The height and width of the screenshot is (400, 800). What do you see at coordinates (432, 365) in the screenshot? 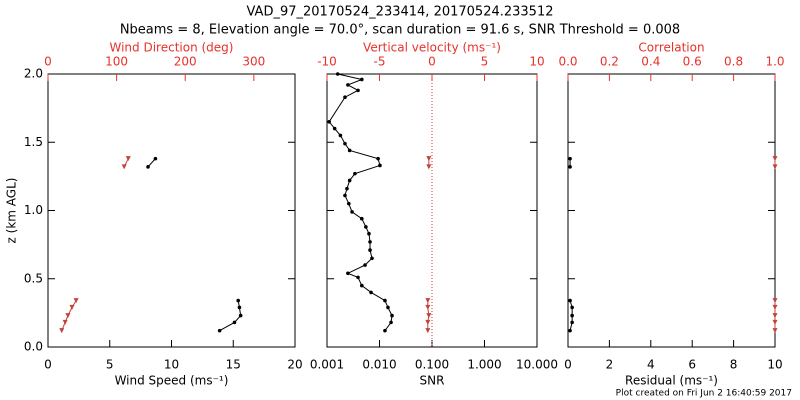
I see `x-tick-label: 0.100` at bounding box center [432, 365].